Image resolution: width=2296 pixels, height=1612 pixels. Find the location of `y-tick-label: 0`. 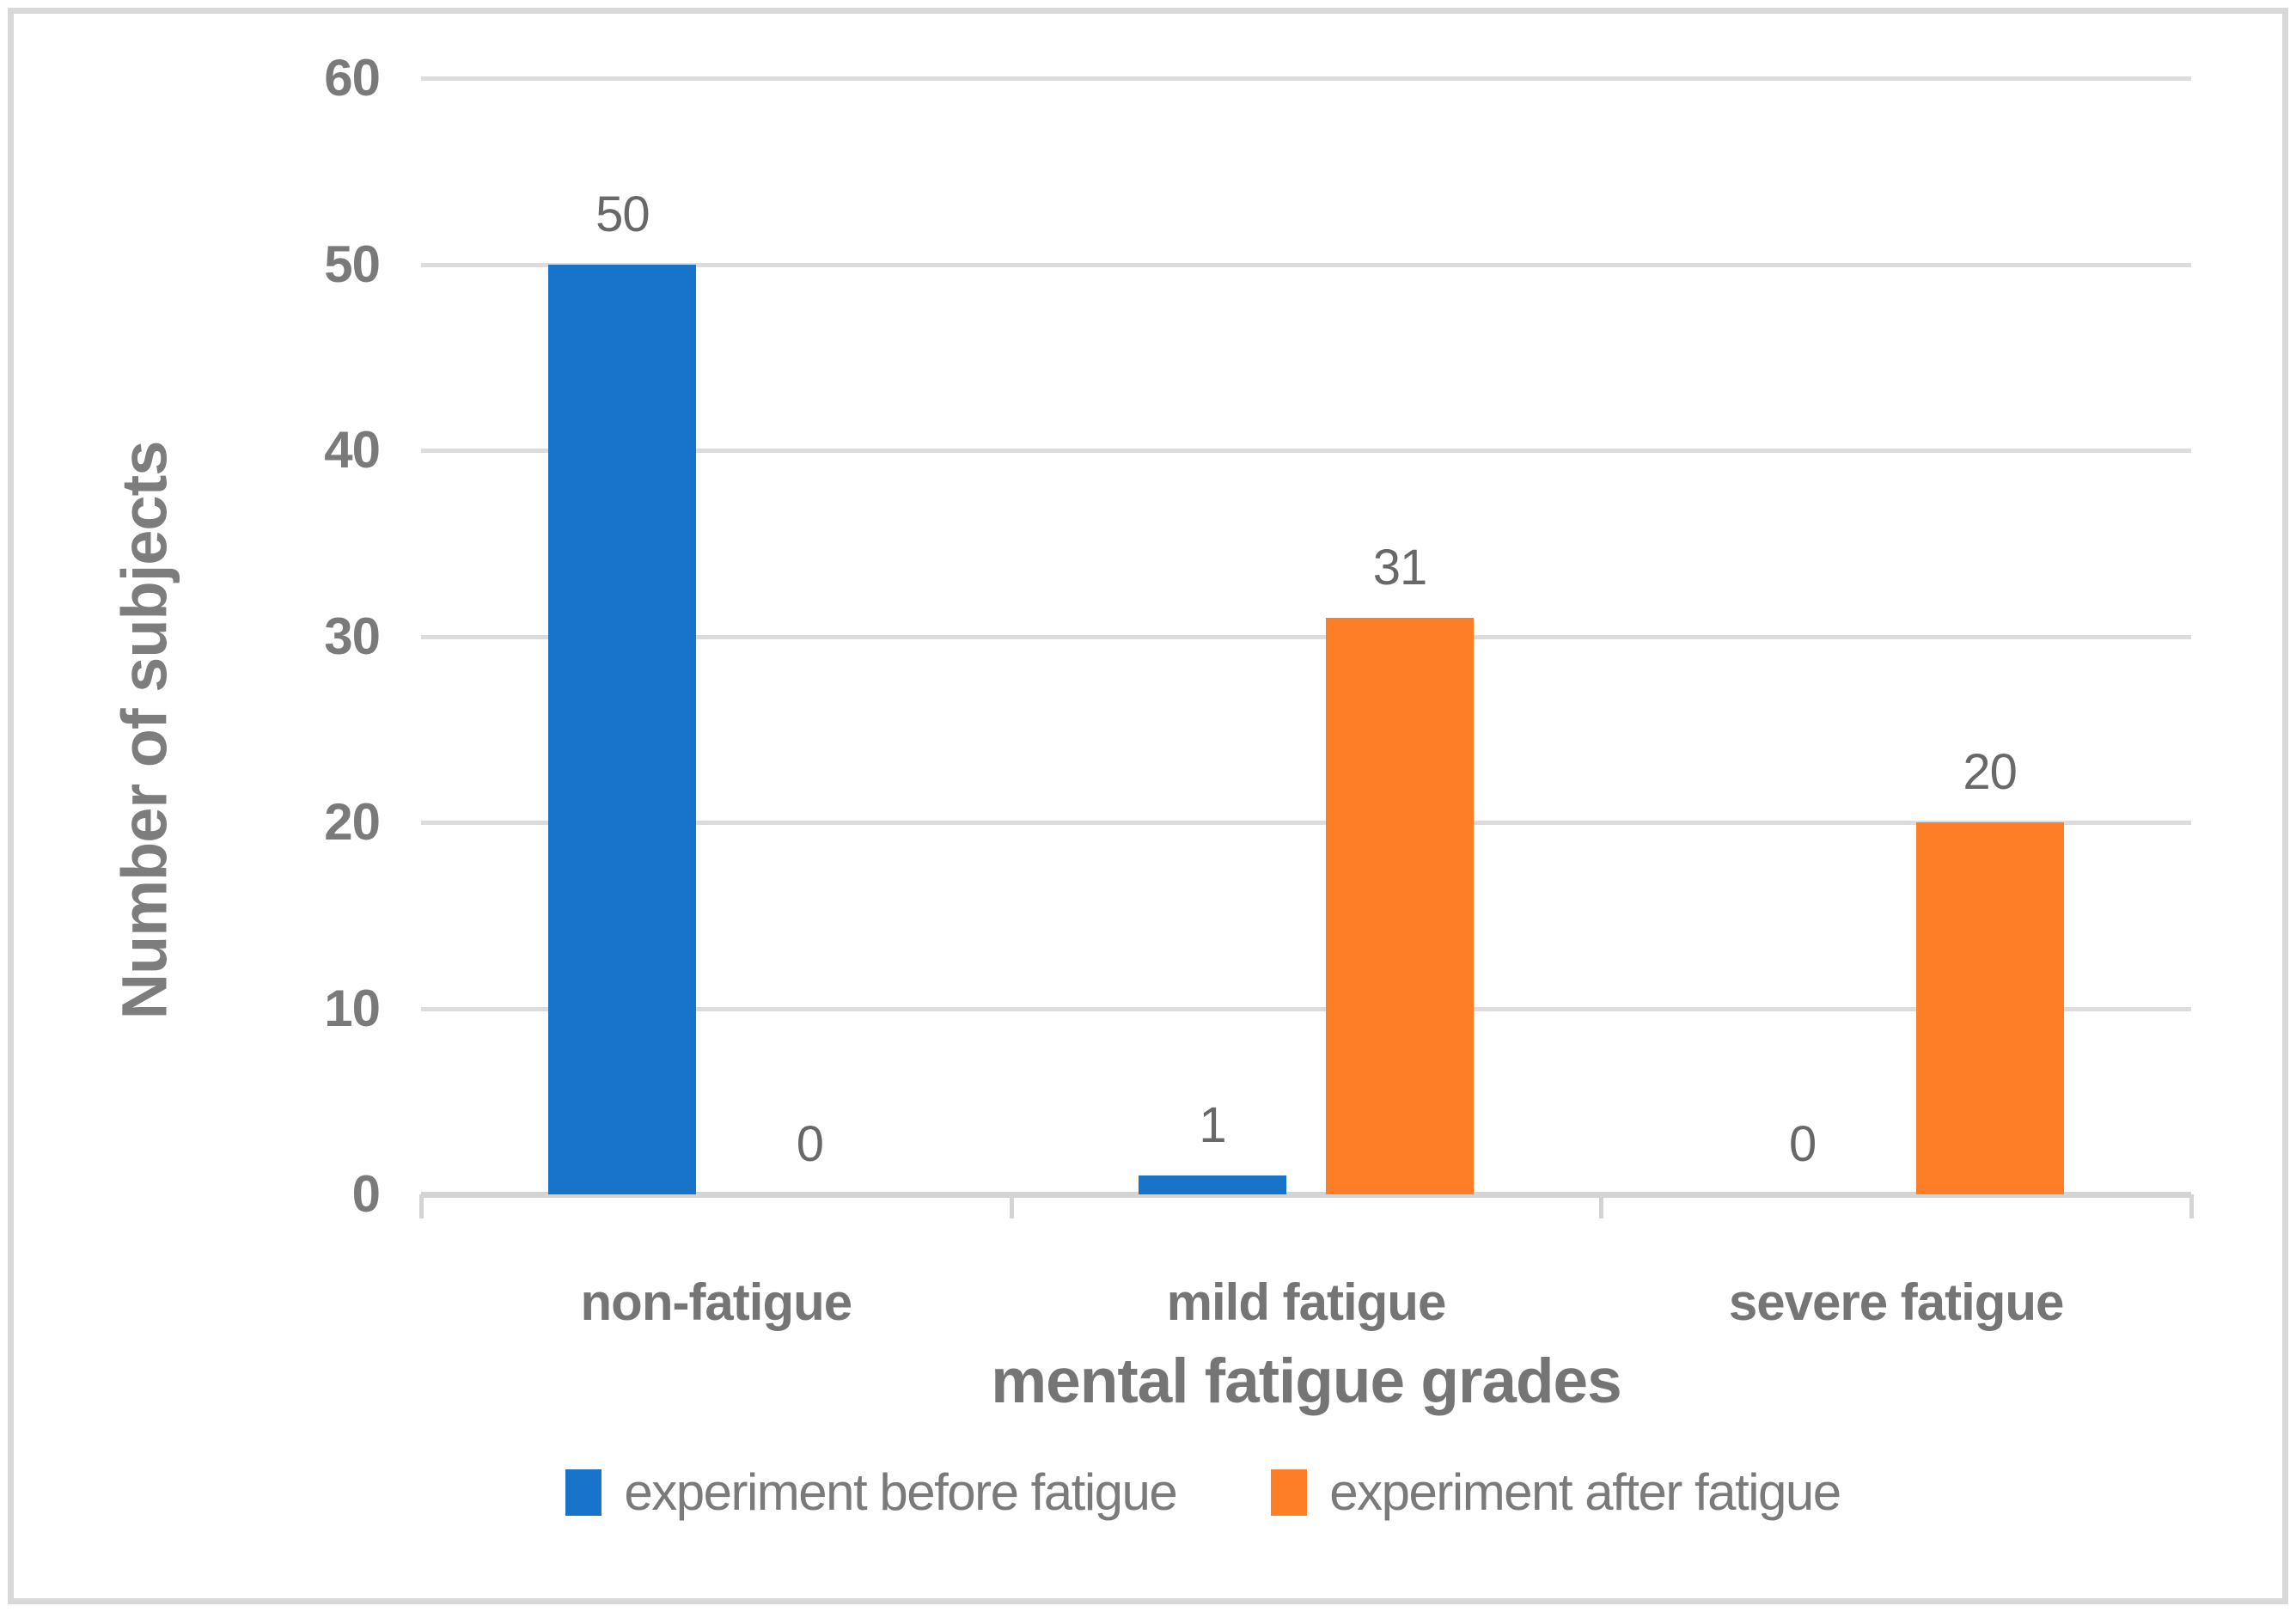

y-tick-label: 0 is located at coordinates (366, 1194).